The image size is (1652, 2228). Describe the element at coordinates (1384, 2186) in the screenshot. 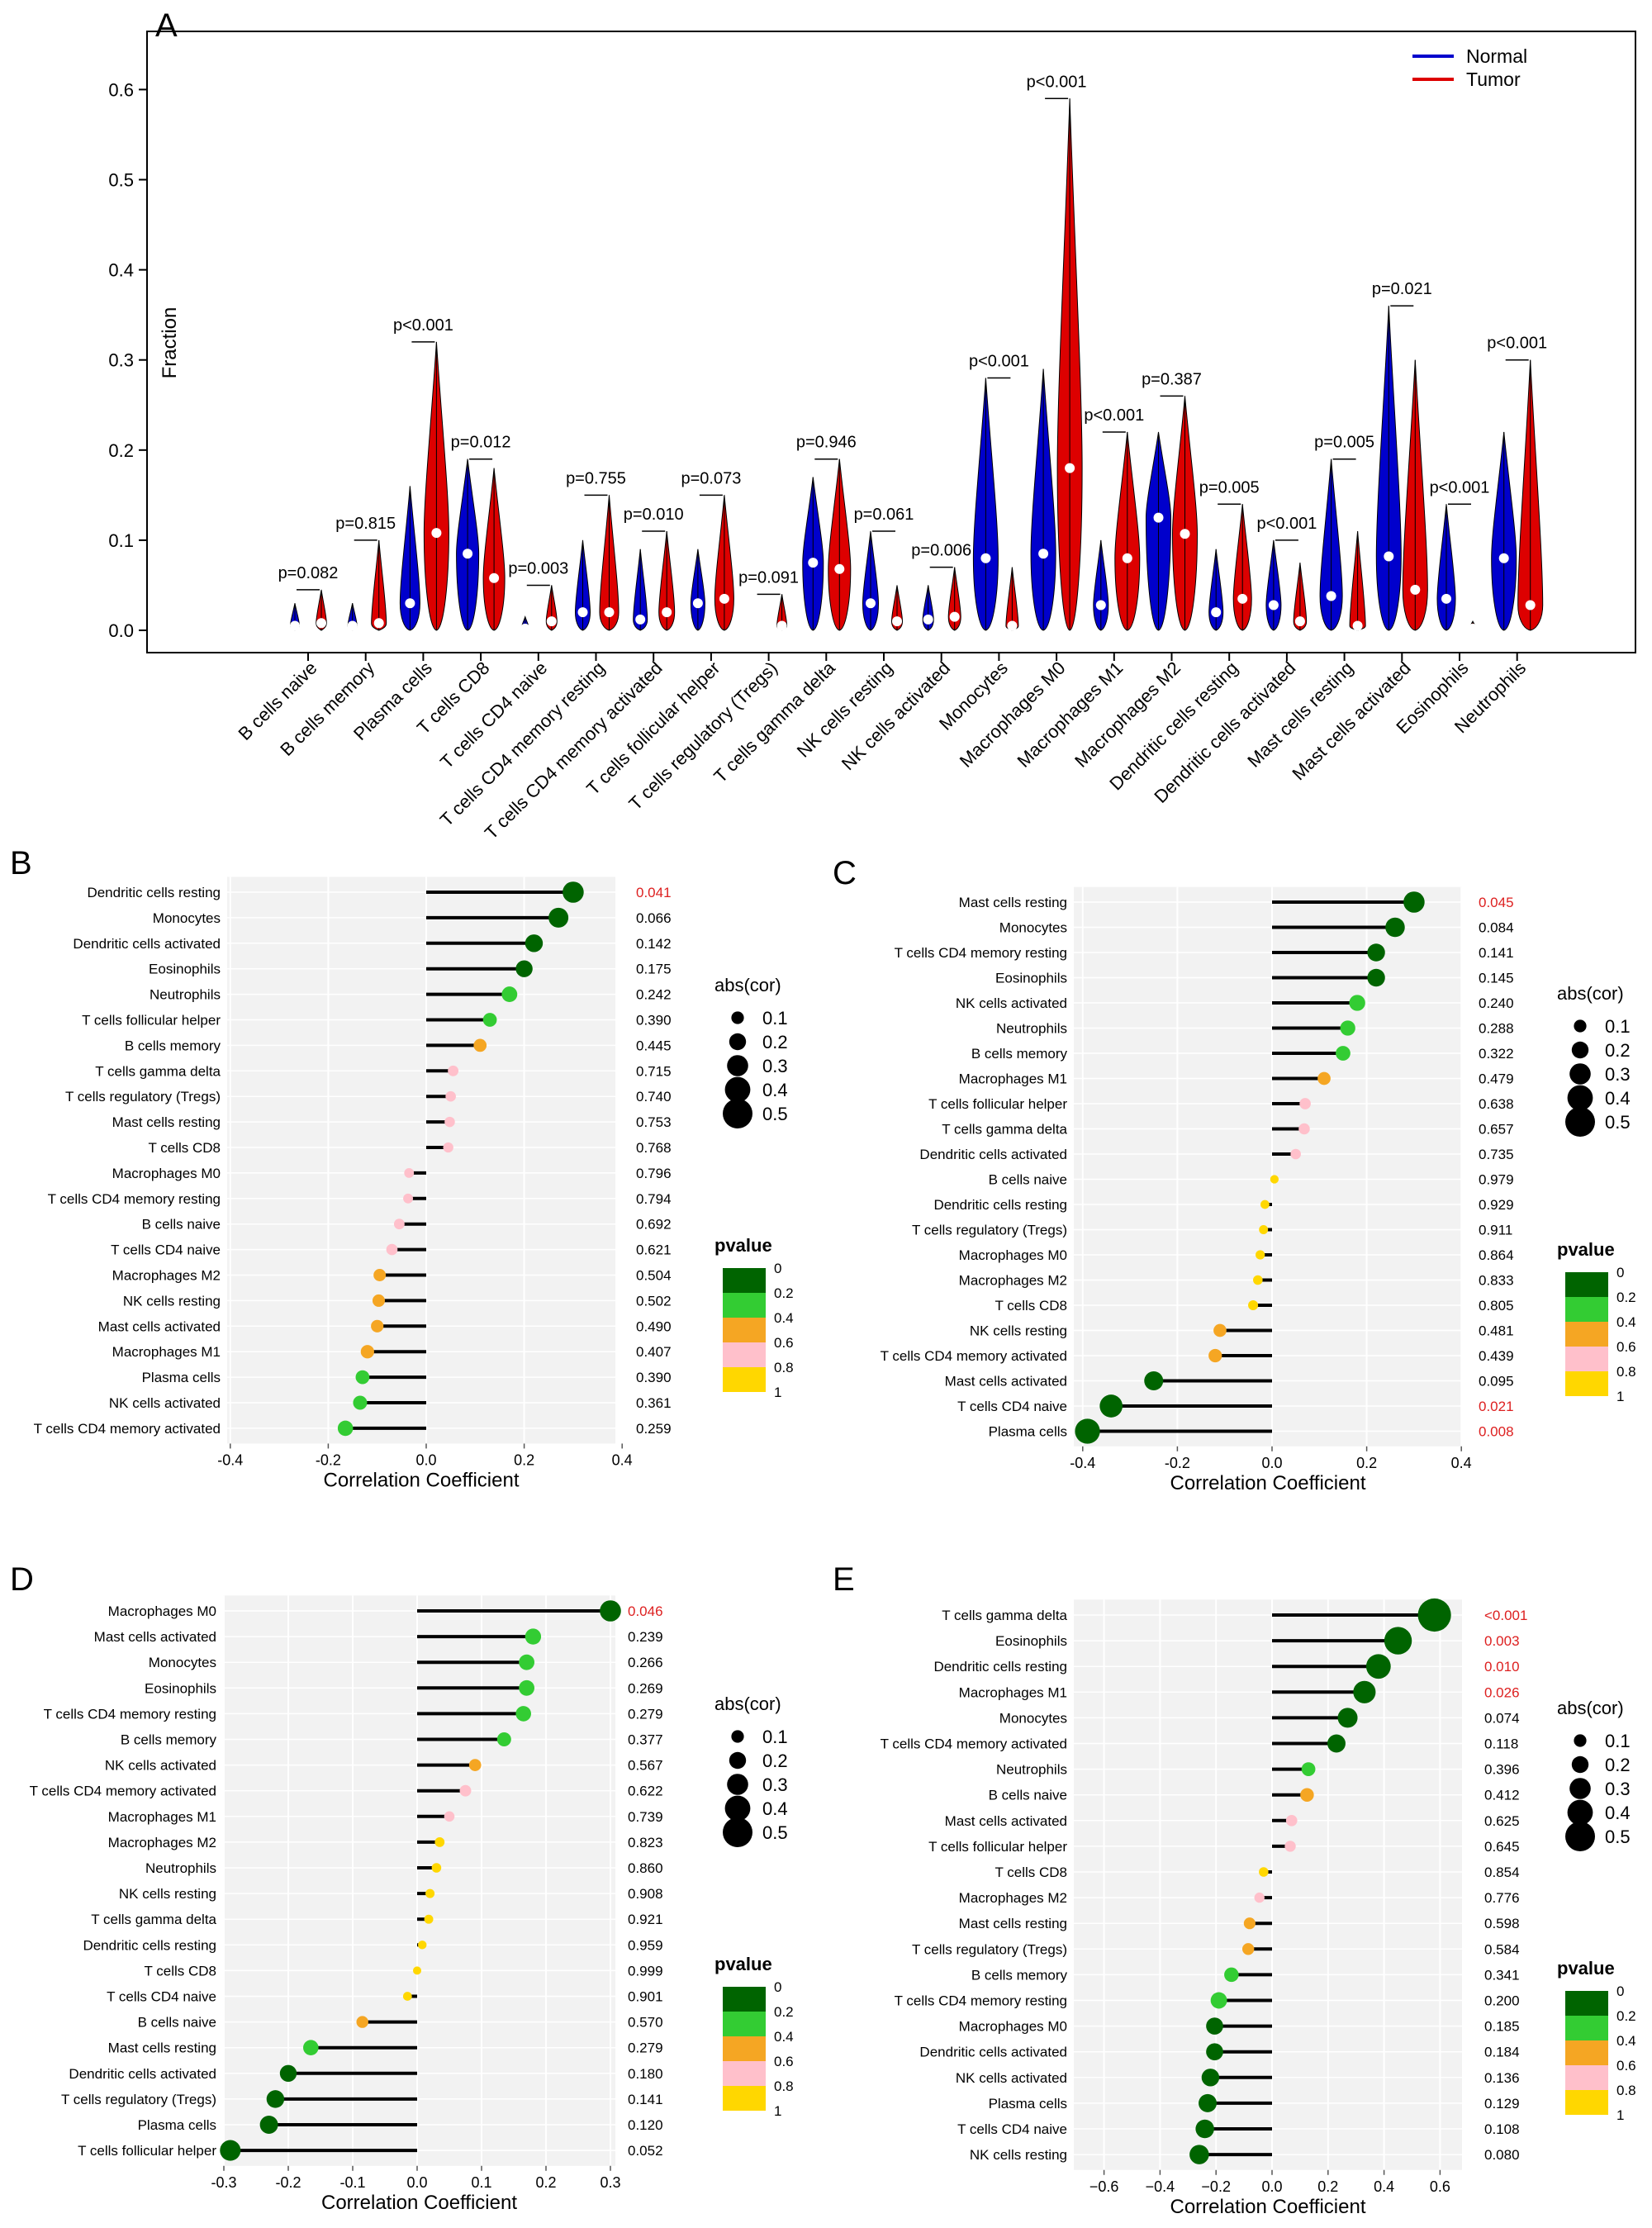

I see `x-tick-label: 0.4` at that location.